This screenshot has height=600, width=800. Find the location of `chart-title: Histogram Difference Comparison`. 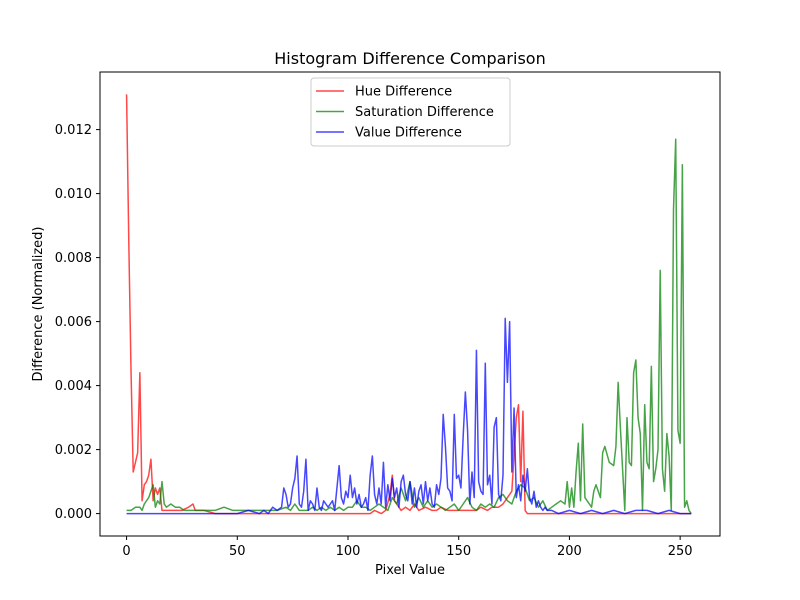

chart-title: Histogram Difference Comparison is located at coordinates (409, 58).